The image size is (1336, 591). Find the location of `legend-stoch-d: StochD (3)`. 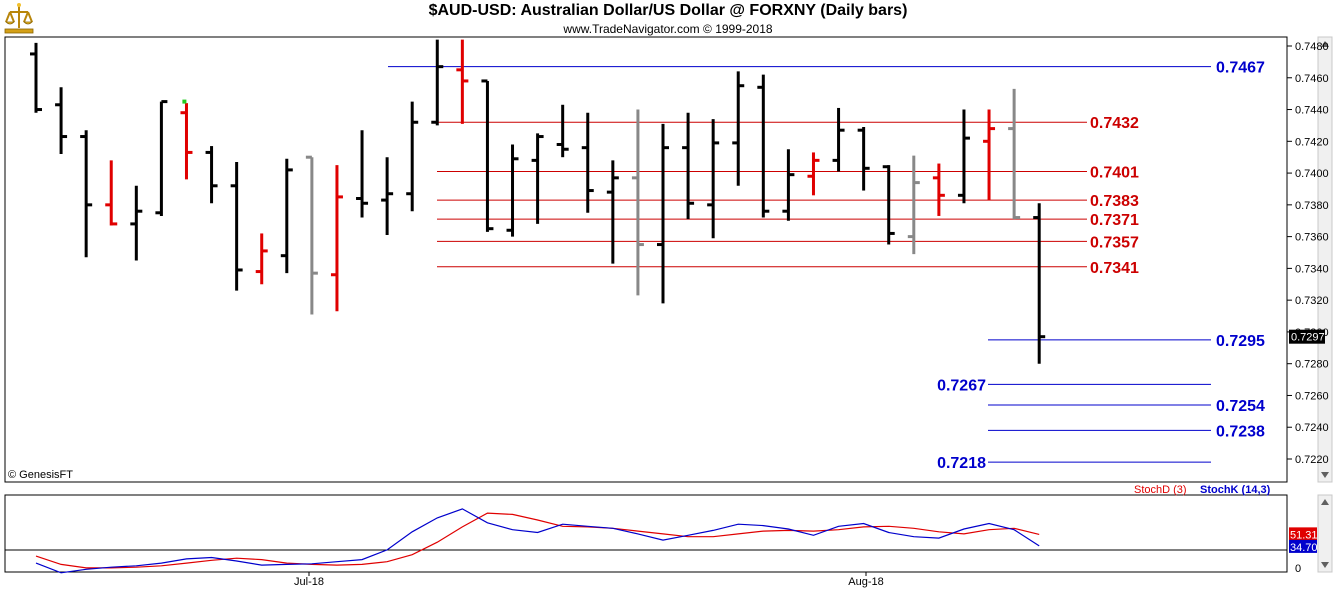

legend-stoch-d: StochD (3) is located at coordinates (1160, 490).